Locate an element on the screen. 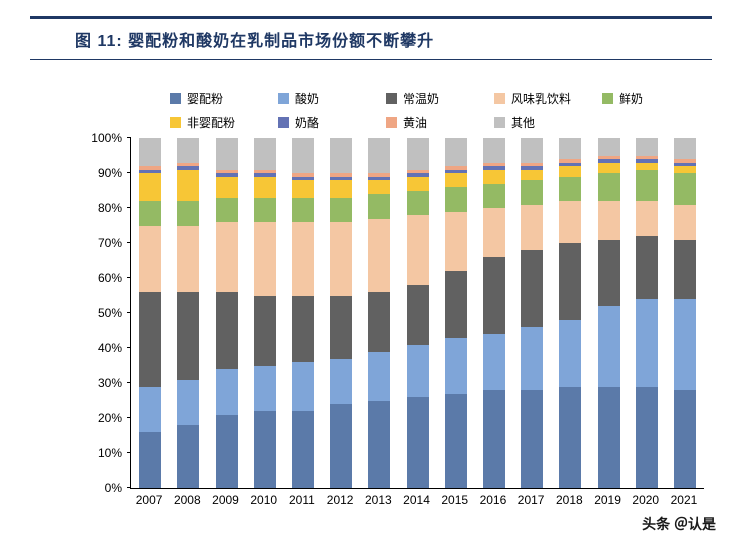  y-axis-tick-label: 80% is located at coordinates (109, 208).